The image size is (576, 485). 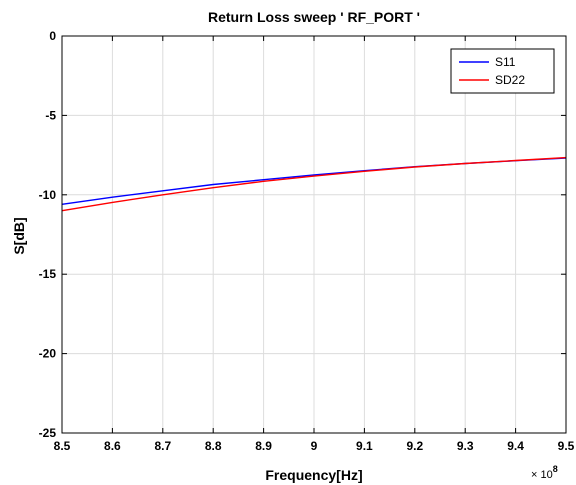 What do you see at coordinates (52, 36) in the screenshot?
I see `y-tick-label: 0` at bounding box center [52, 36].